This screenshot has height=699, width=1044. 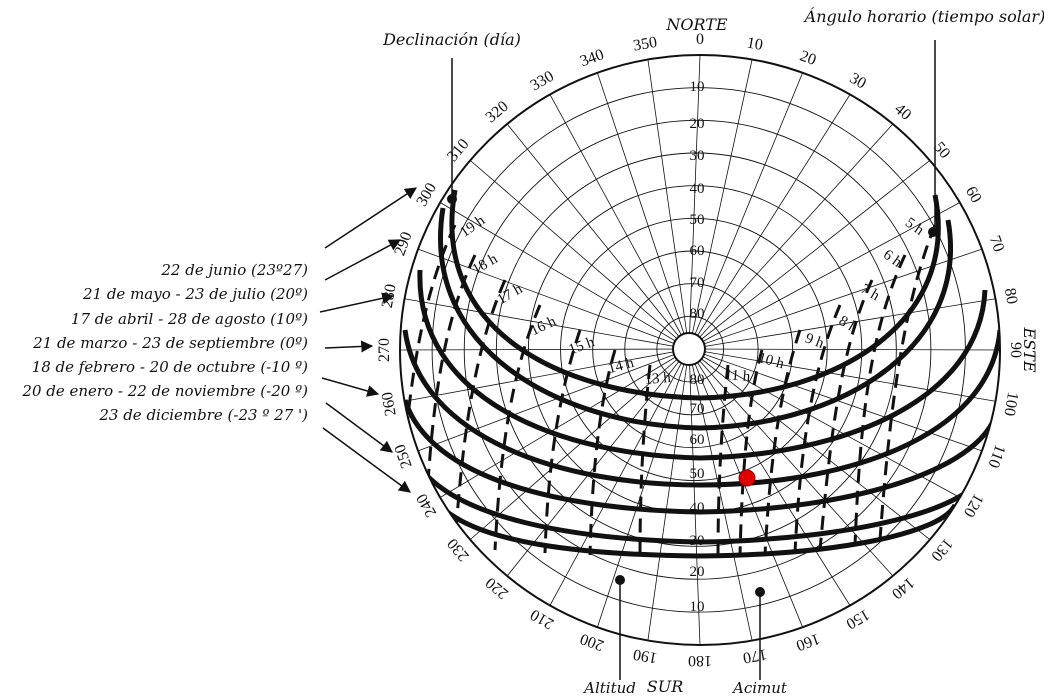 I want to click on azimuth-tick-label: 350, so click(x=645, y=44).